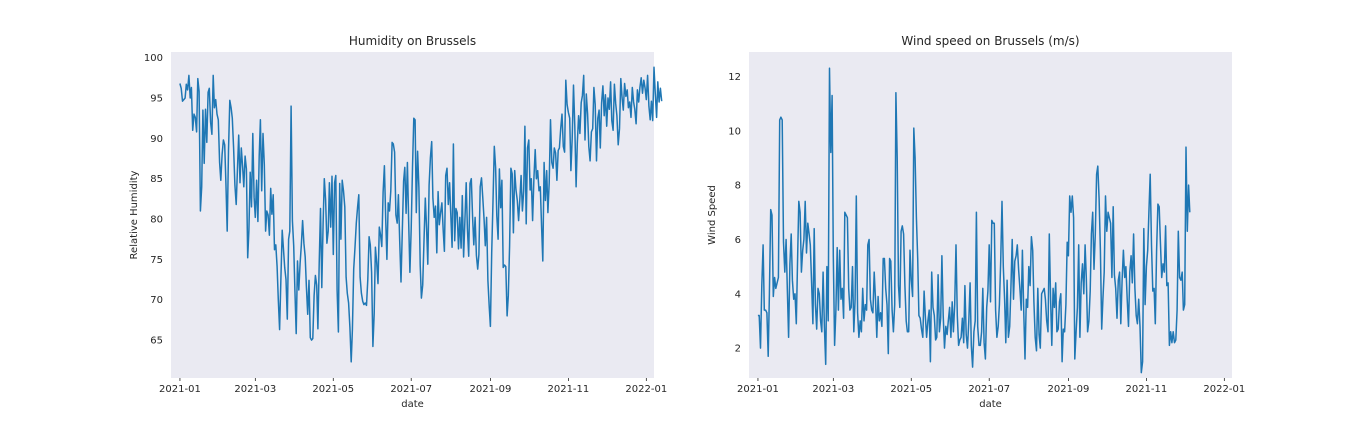 Image resolution: width=1368 pixels, height=432 pixels. I want to click on y-tick-label: 2, so click(738, 349).